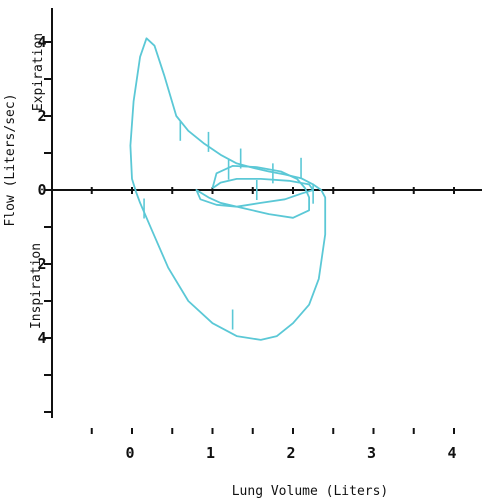  What do you see at coordinates (210, 453) in the screenshot?
I see `x-tick-label: 1` at bounding box center [210, 453].